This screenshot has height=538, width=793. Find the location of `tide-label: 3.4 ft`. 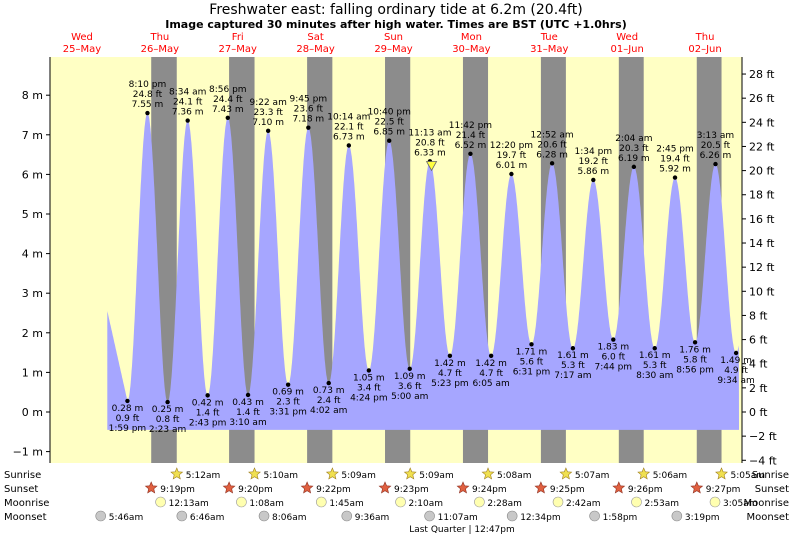

tide-label: 3.4 ft is located at coordinates (369, 388).